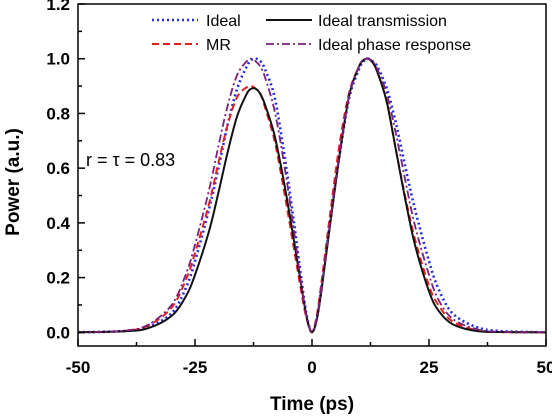 The width and height of the screenshot is (552, 418). I want to click on legend-label-mr: MR, so click(218, 45).